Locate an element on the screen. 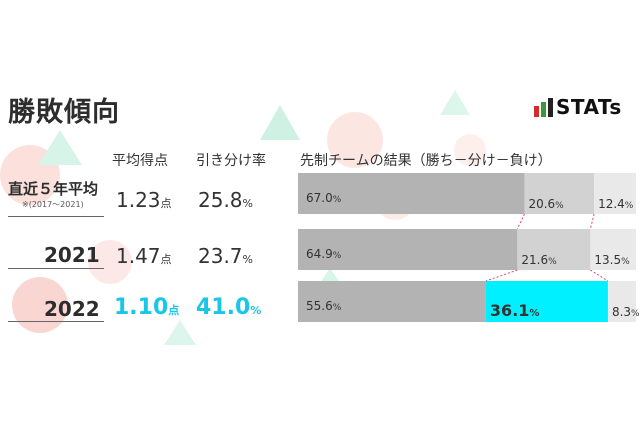 This screenshot has width=640, height=426. logo-bar-green is located at coordinates (543, 109).